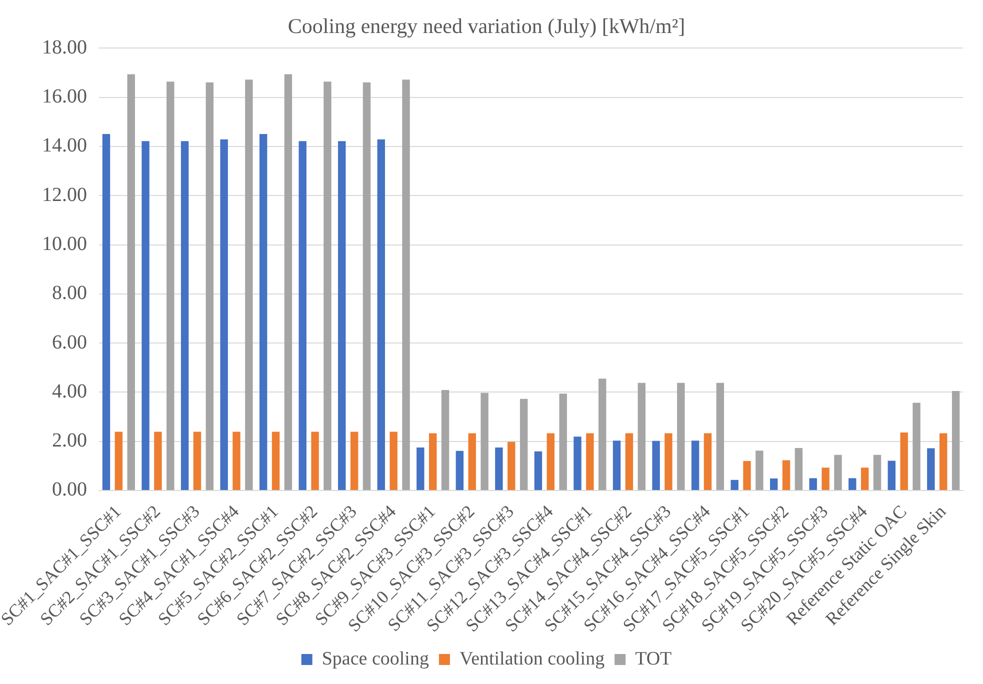 The image size is (983, 684). What do you see at coordinates (65, 195) in the screenshot?
I see `y-tick-label: 12.00` at bounding box center [65, 195].